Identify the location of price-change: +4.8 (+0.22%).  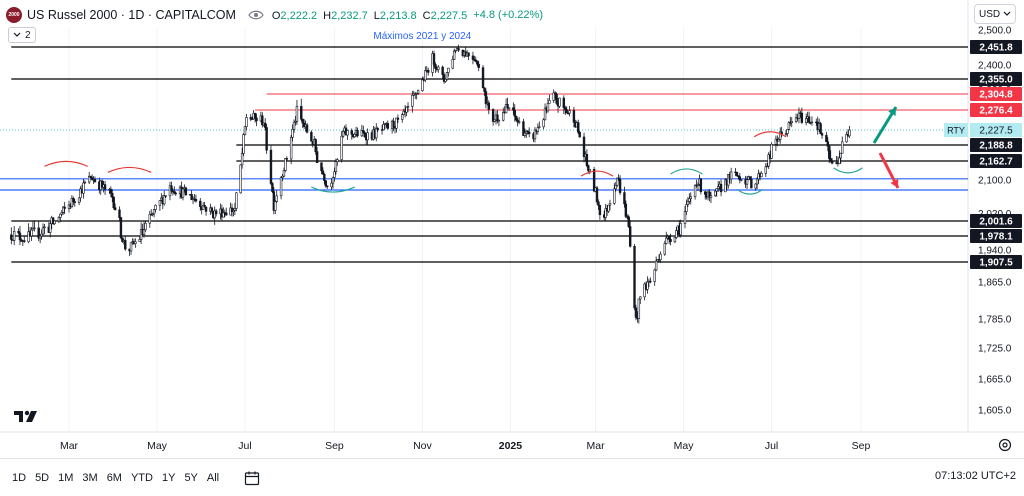
(508, 15).